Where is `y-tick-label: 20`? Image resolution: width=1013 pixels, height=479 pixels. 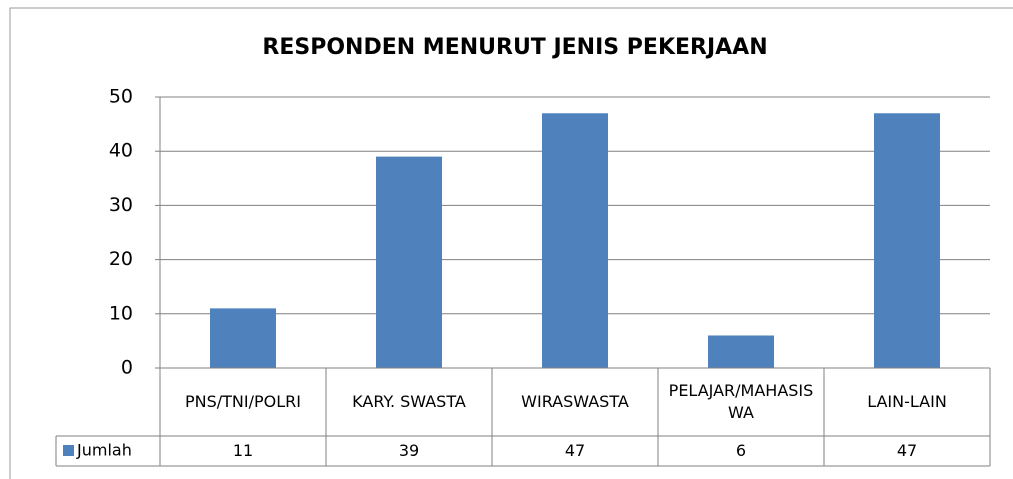 y-tick-label: 20 is located at coordinates (121, 259).